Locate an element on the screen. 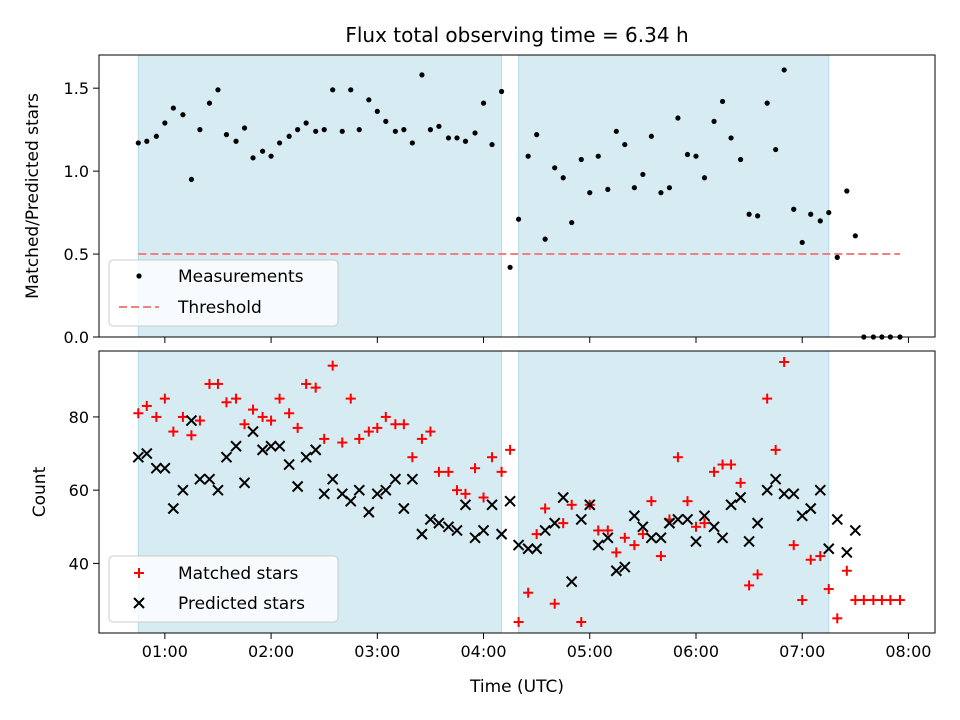 This screenshot has width=960, height=720. legend-marker-matched is located at coordinates (139, 573).